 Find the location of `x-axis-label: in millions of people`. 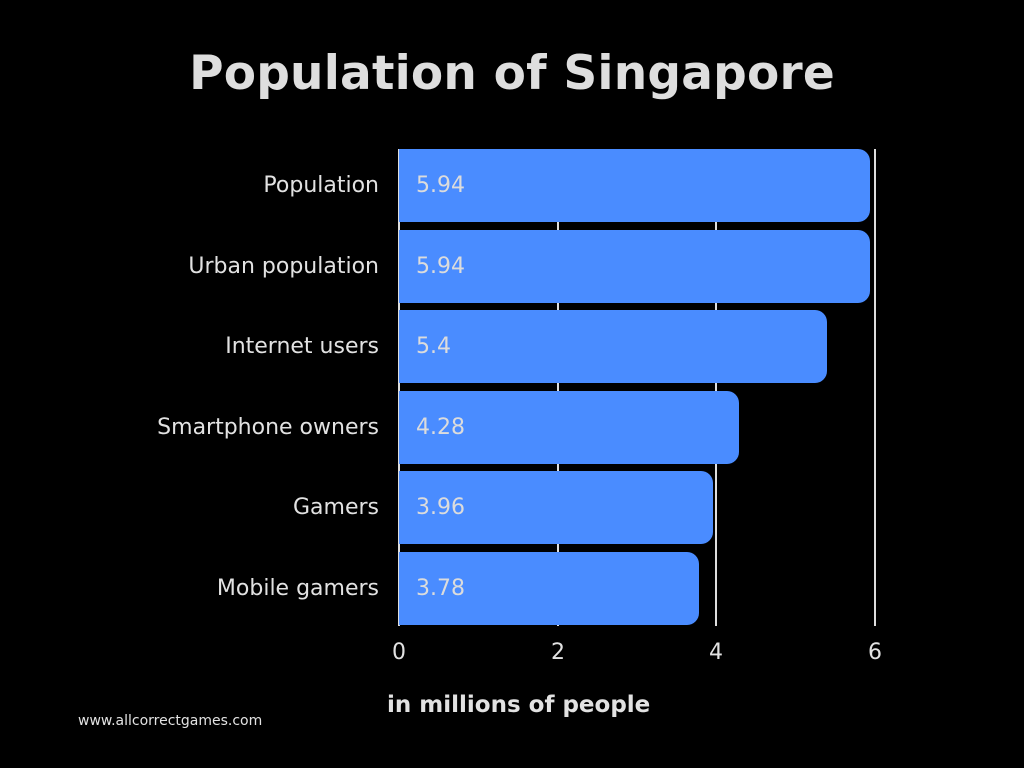

x-axis-label: in millions of people is located at coordinates (519, 705).